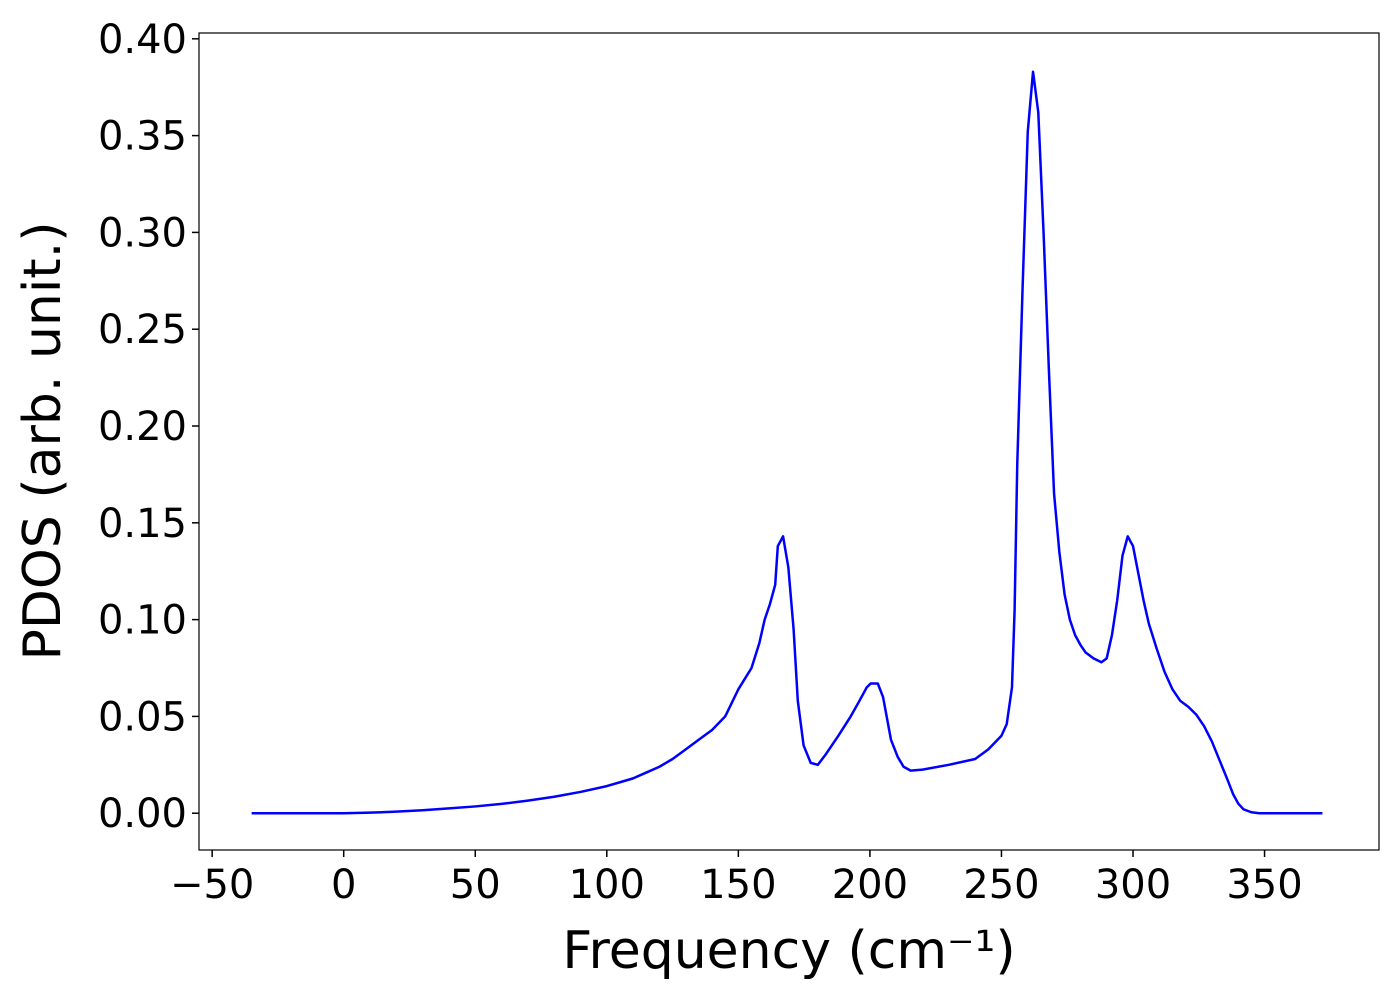 The image size is (1400, 1000). I want to click on x-tick-label: 200, so click(870, 885).